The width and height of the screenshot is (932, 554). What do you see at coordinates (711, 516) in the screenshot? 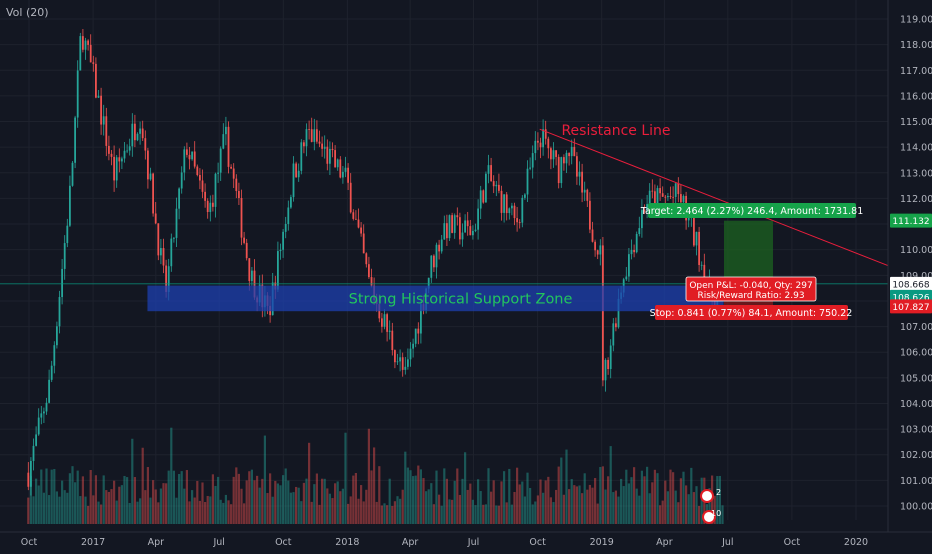
I see `event-marker: 10` at bounding box center [711, 516].